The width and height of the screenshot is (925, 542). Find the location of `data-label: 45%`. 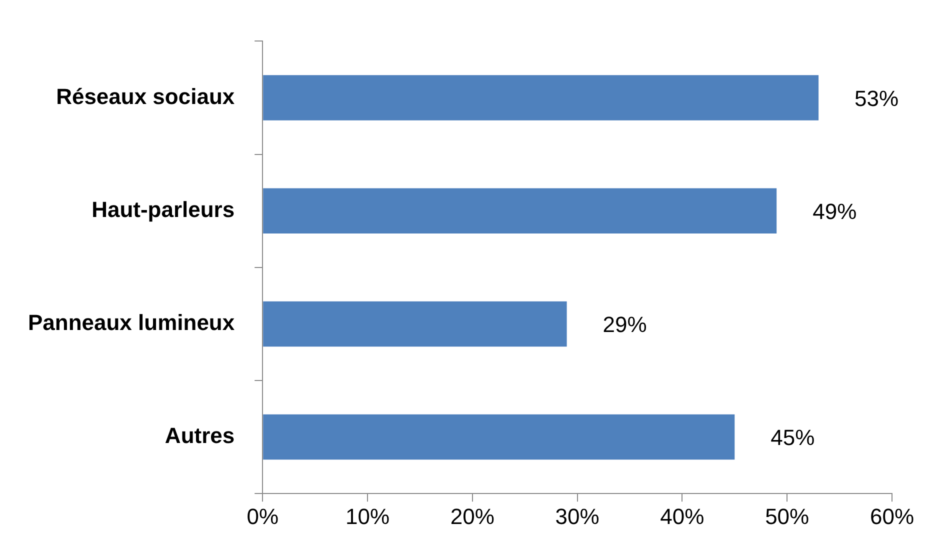

data-label: 45% is located at coordinates (792, 437).